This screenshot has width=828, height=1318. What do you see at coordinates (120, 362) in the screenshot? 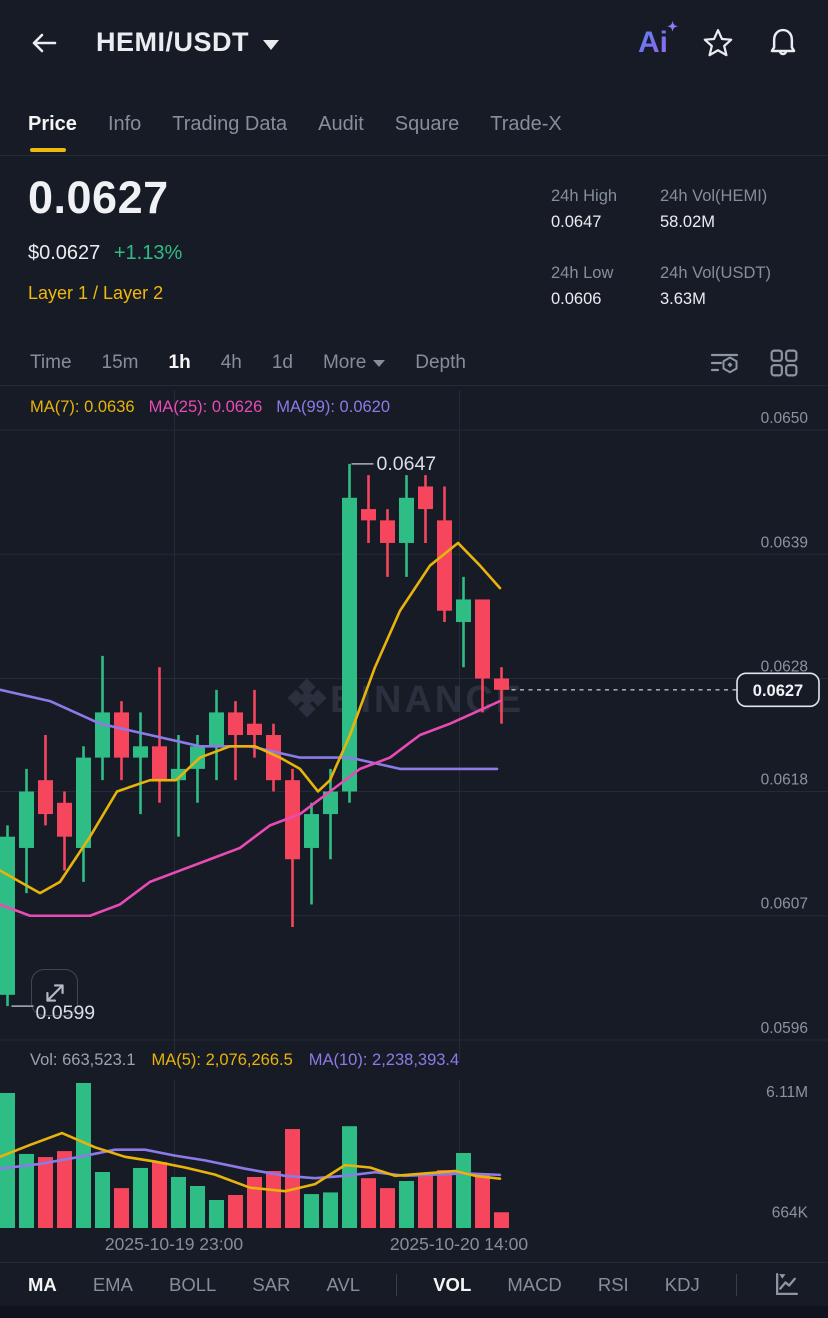
I see `tf-15m: 15m` at bounding box center [120, 362].